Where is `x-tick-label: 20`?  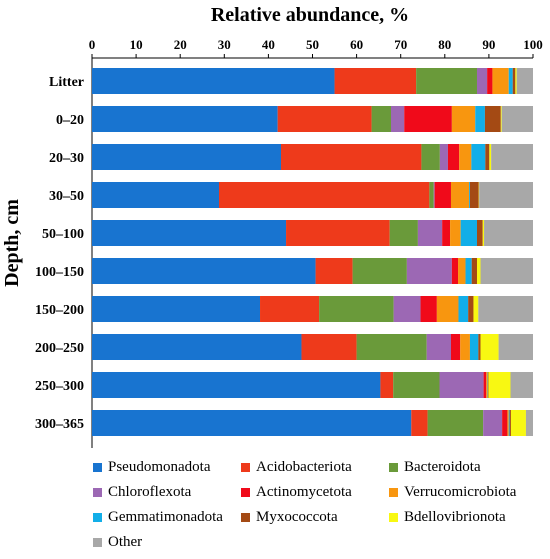 x-tick-label: 20 is located at coordinates (180, 44).